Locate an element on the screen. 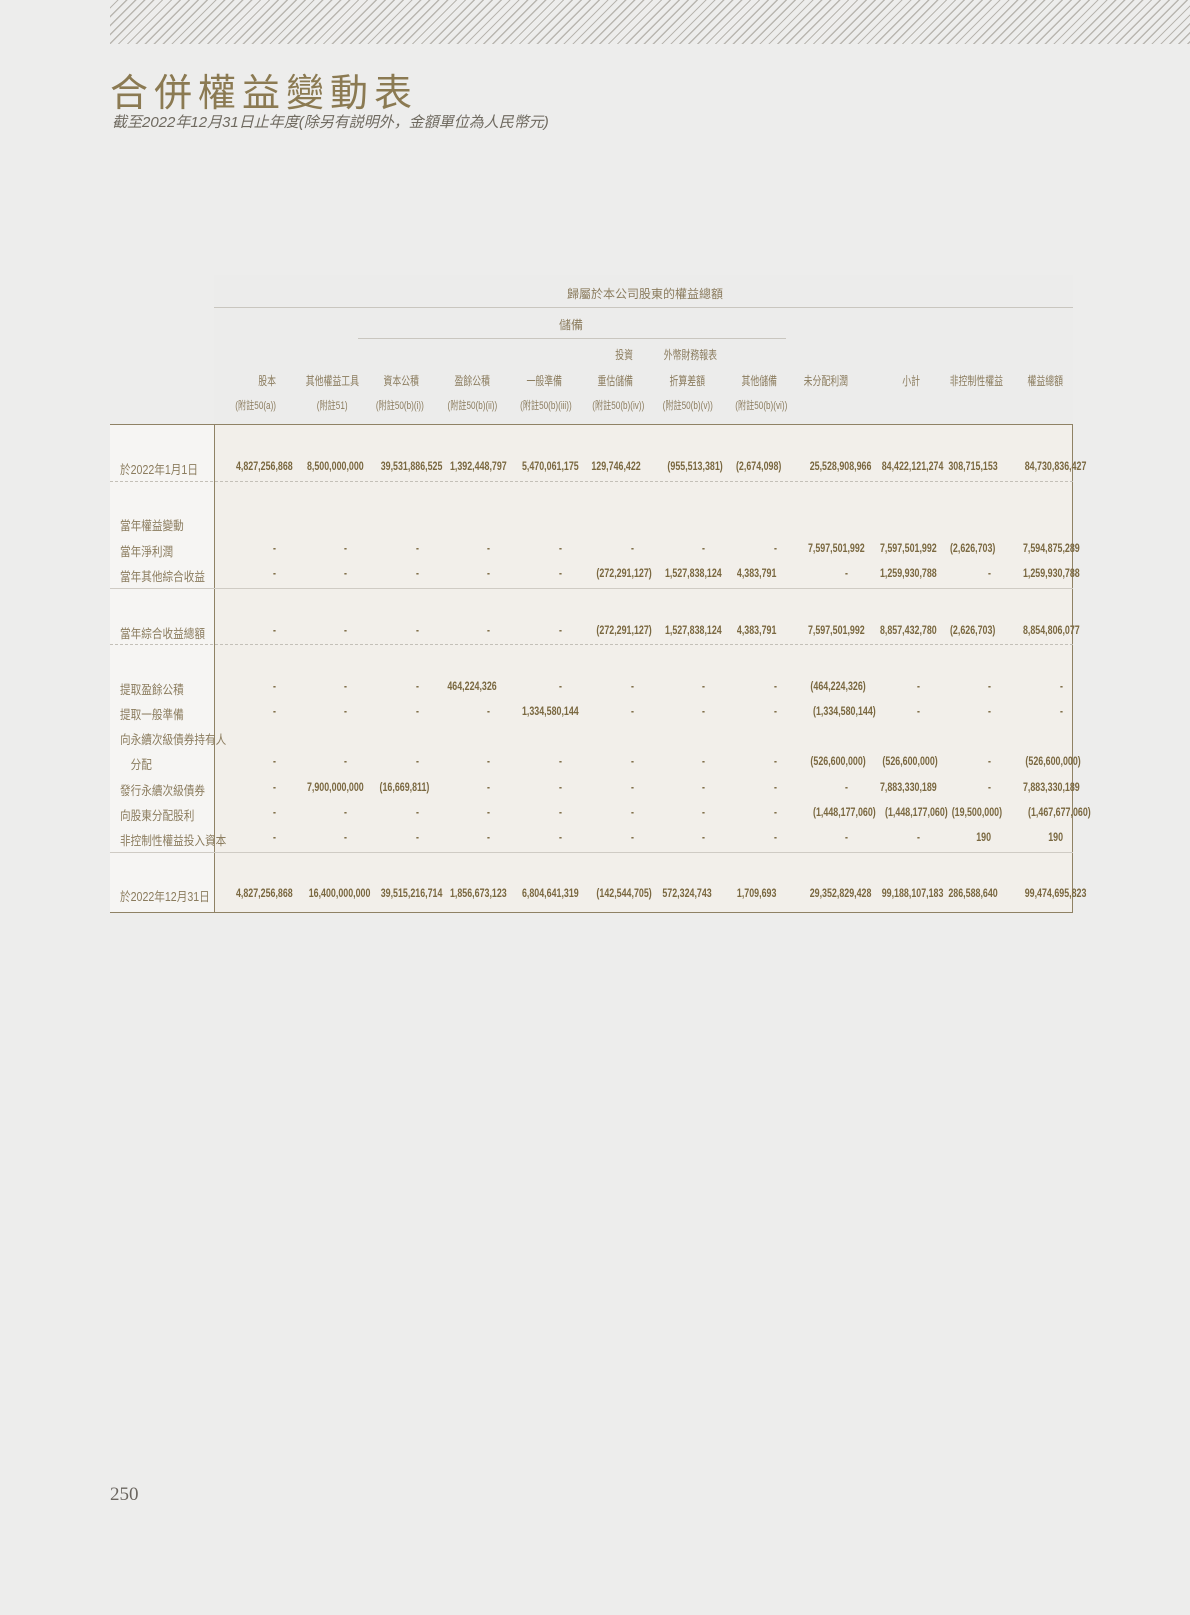 The image size is (1190, 1615). table-cell: (142,544,705) is located at coordinates (614, 893).